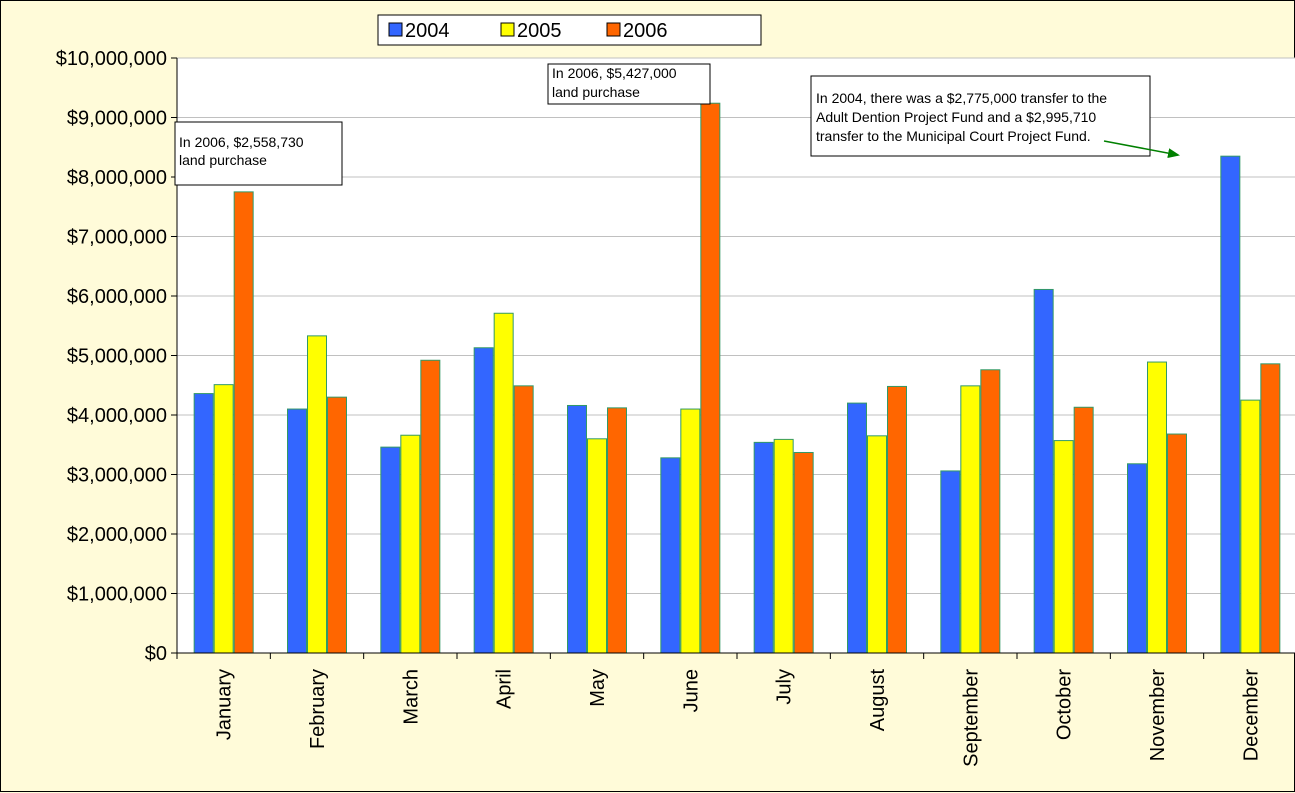  I want to click on bar-2005-july, so click(783, 546).